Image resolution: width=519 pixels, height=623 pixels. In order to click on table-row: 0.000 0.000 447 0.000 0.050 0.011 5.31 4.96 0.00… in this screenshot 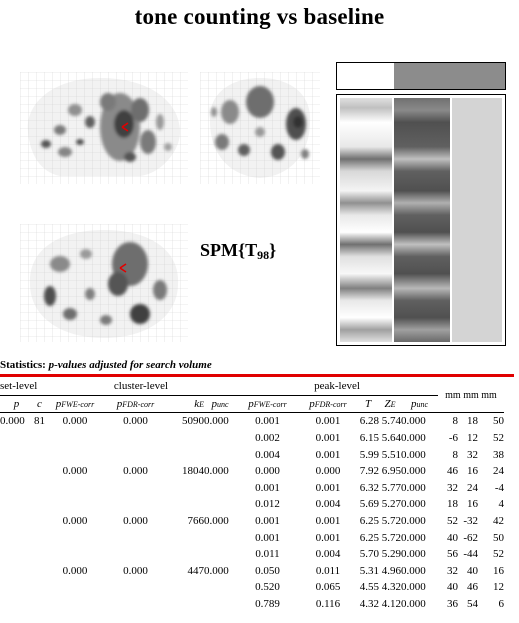, I will do `click(252, 571)`.